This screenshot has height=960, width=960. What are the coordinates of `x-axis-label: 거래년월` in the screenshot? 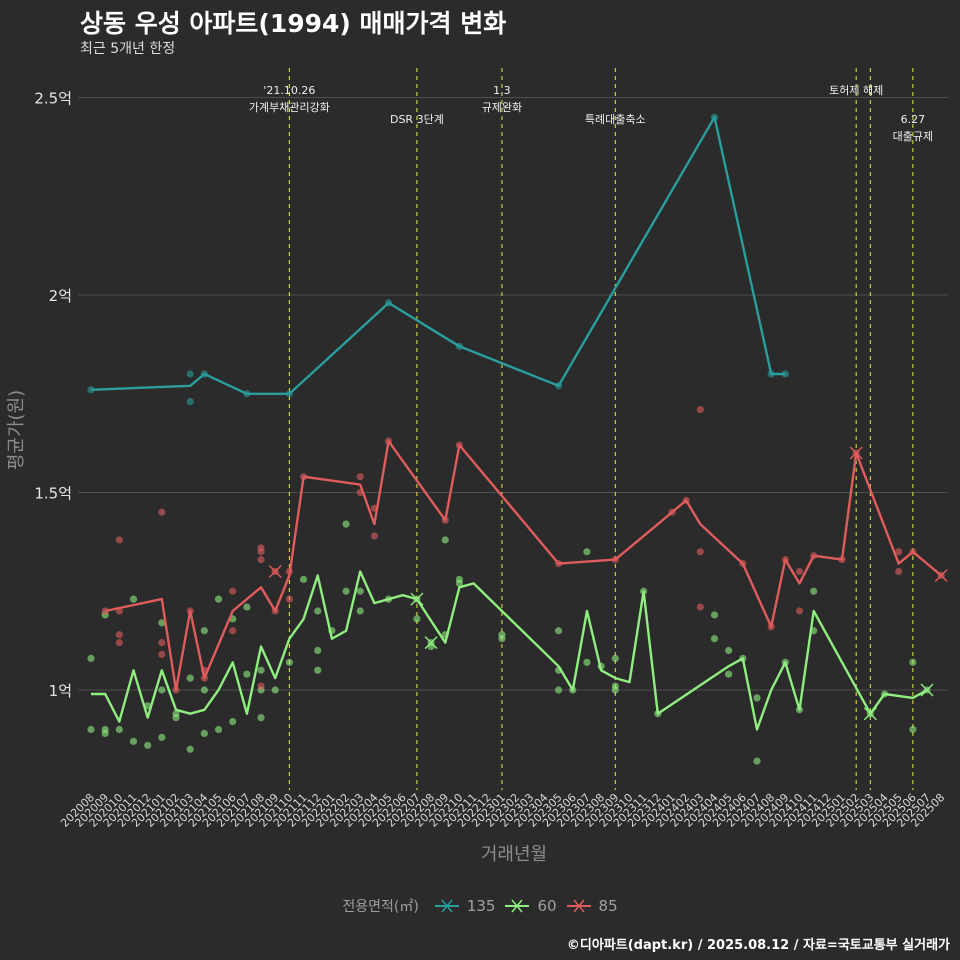 It's located at (514, 854).